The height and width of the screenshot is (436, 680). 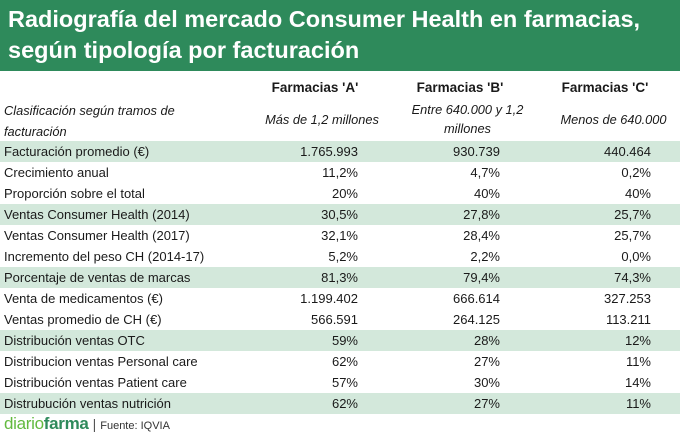 What do you see at coordinates (485, 172) in the screenshot?
I see `value-b: 4,7%` at bounding box center [485, 172].